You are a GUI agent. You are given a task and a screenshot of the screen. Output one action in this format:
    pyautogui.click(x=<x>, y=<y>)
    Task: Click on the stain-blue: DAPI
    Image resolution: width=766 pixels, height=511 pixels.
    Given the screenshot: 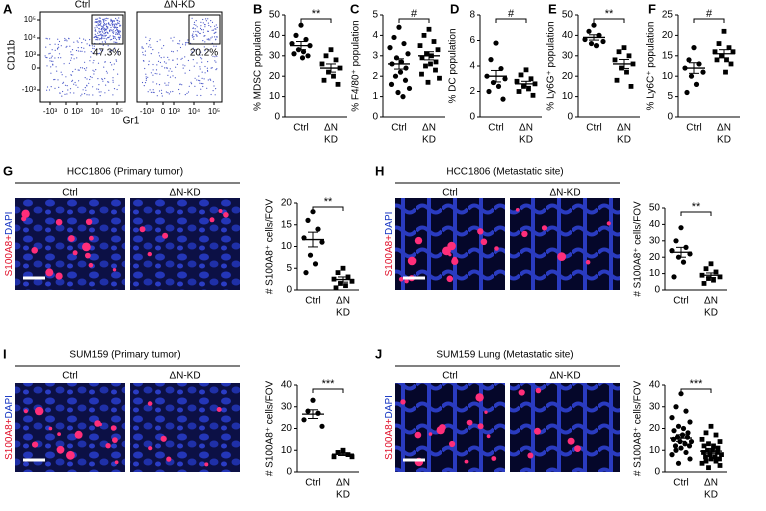 What is the action you would take?
    pyautogui.click(x=9, y=406)
    